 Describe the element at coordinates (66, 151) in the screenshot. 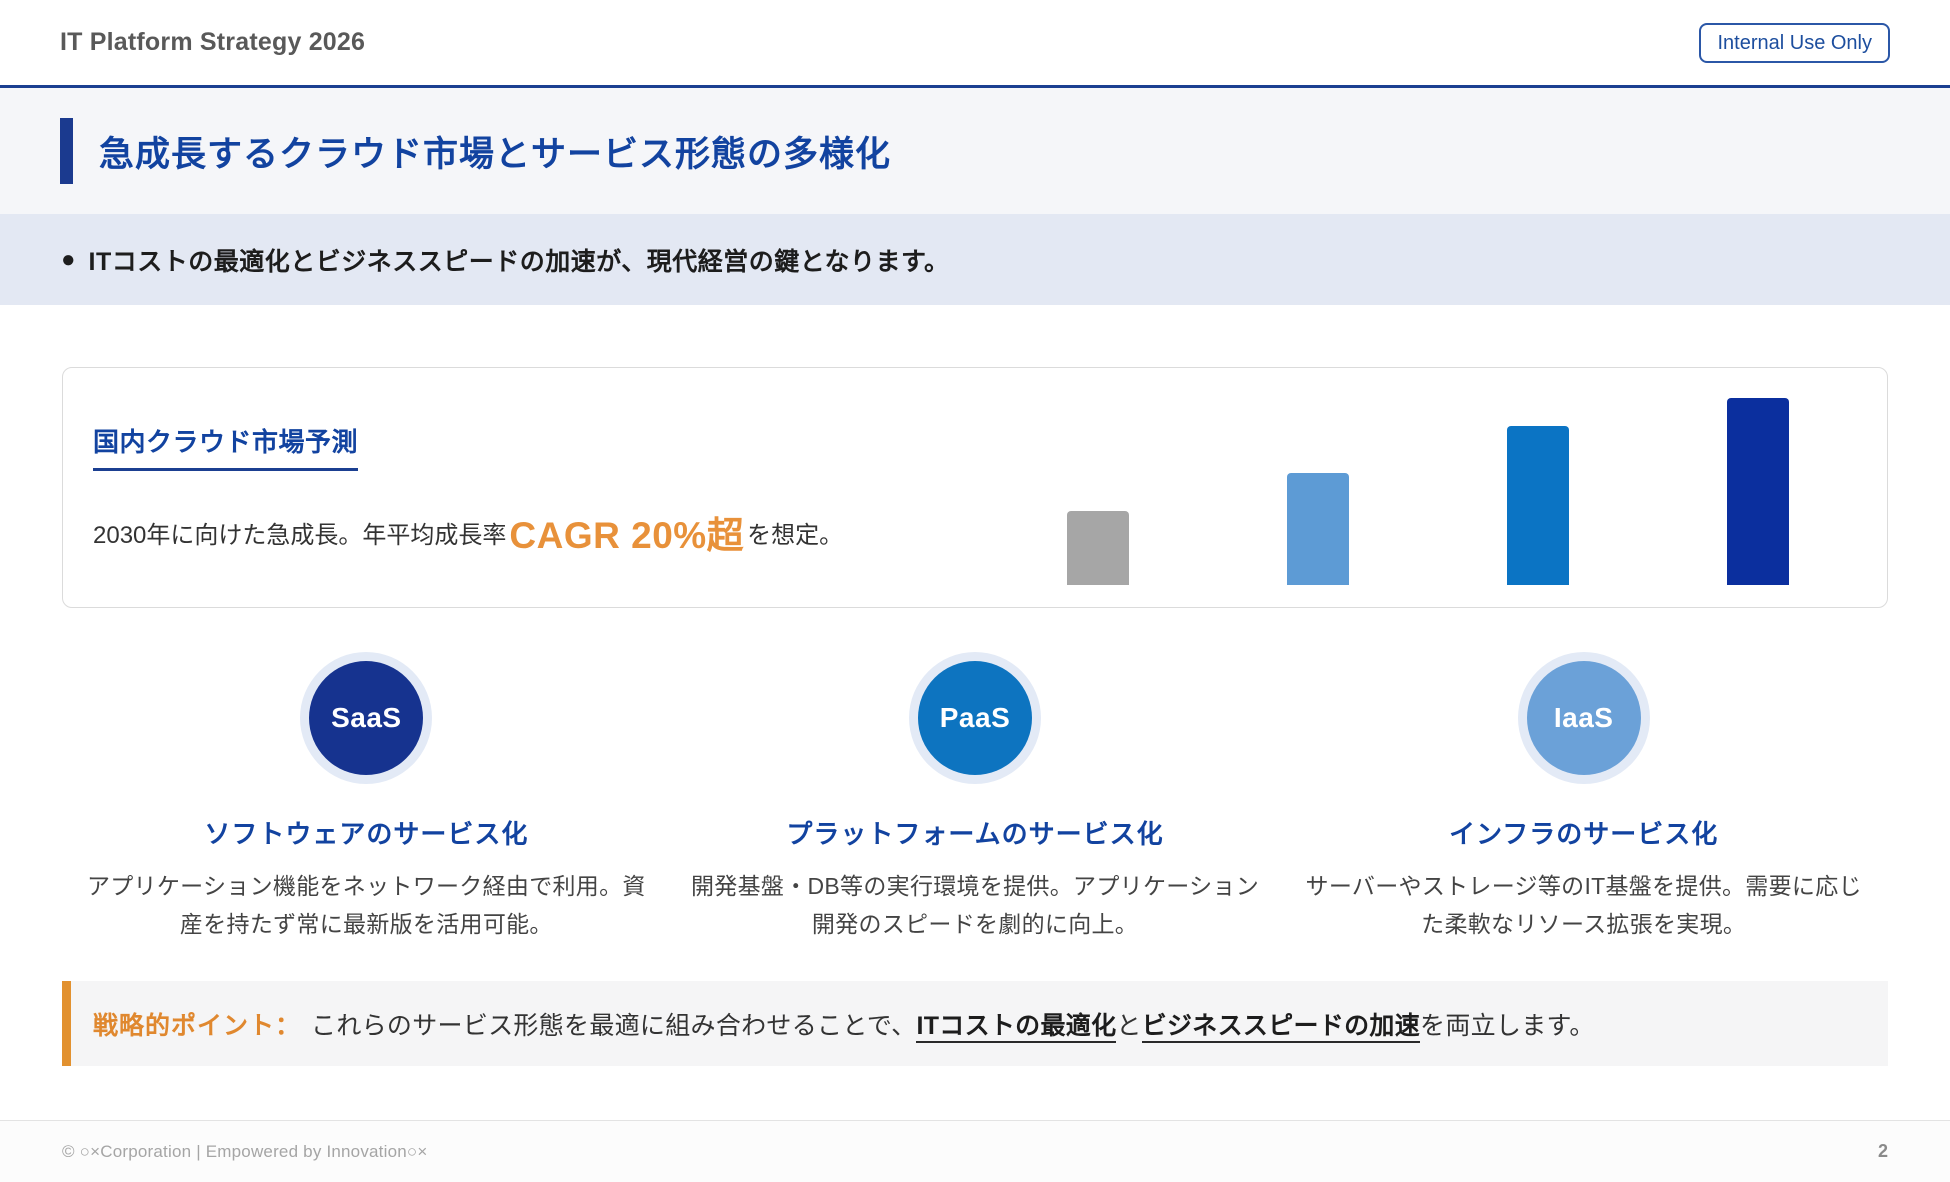

I see `title-accent-bar` at that location.